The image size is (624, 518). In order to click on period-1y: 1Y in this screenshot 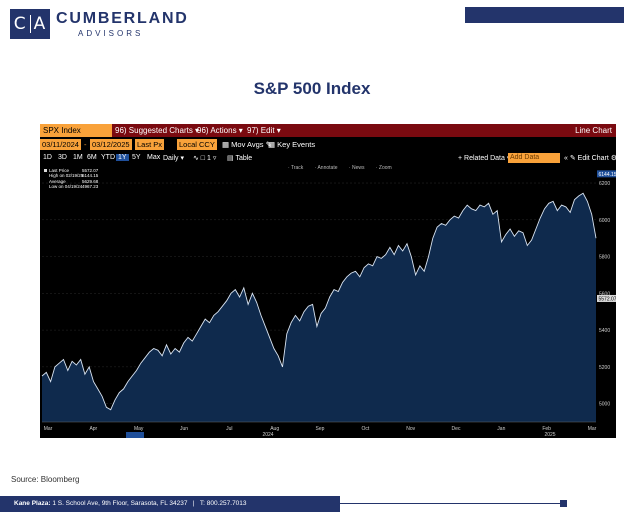, I will do `click(122, 157)`.